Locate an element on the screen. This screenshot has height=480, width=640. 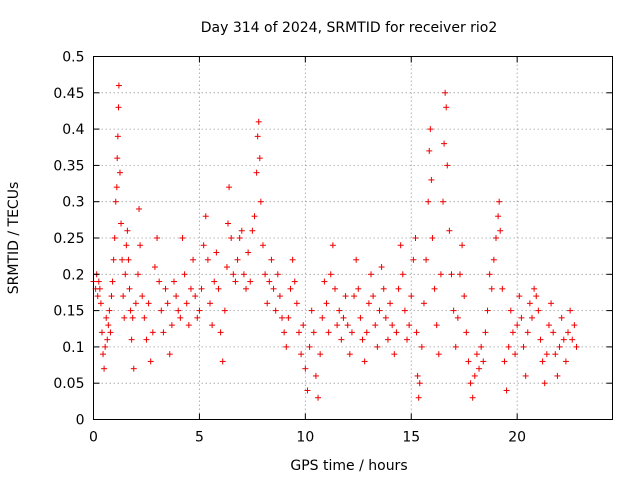
y-tick-label: 0.4 is located at coordinates (73, 130).